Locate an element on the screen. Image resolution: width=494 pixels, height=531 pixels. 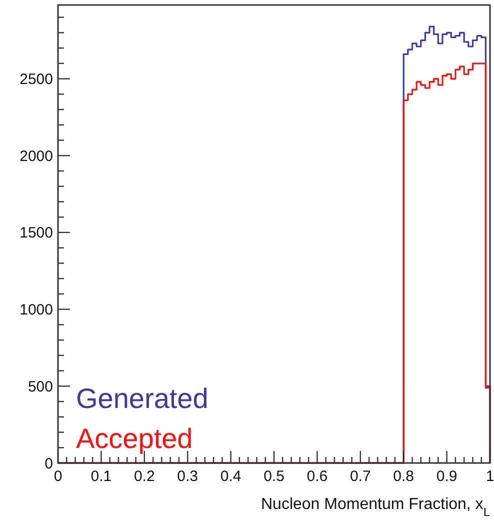
x-axis-title: Nucleon Momentum Fraction, x$_{L}$ is located at coordinates (375, 507).